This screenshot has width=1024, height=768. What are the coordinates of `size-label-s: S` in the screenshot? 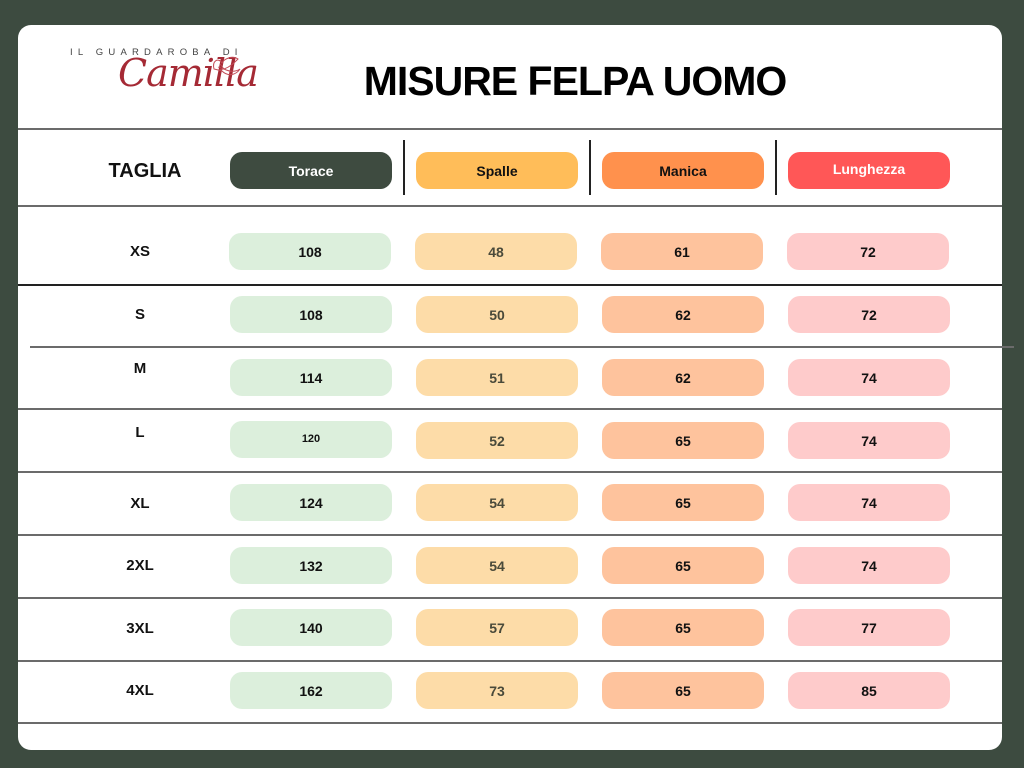 It's located at (139, 314).